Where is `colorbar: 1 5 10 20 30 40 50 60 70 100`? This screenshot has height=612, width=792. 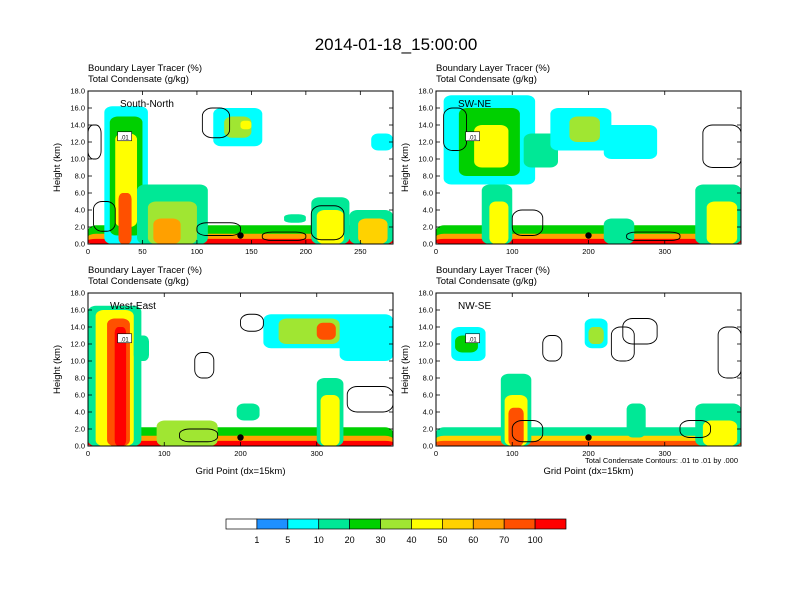 colorbar: 1 5 10 20 30 40 50 60 70 100 is located at coordinates (396, 531).